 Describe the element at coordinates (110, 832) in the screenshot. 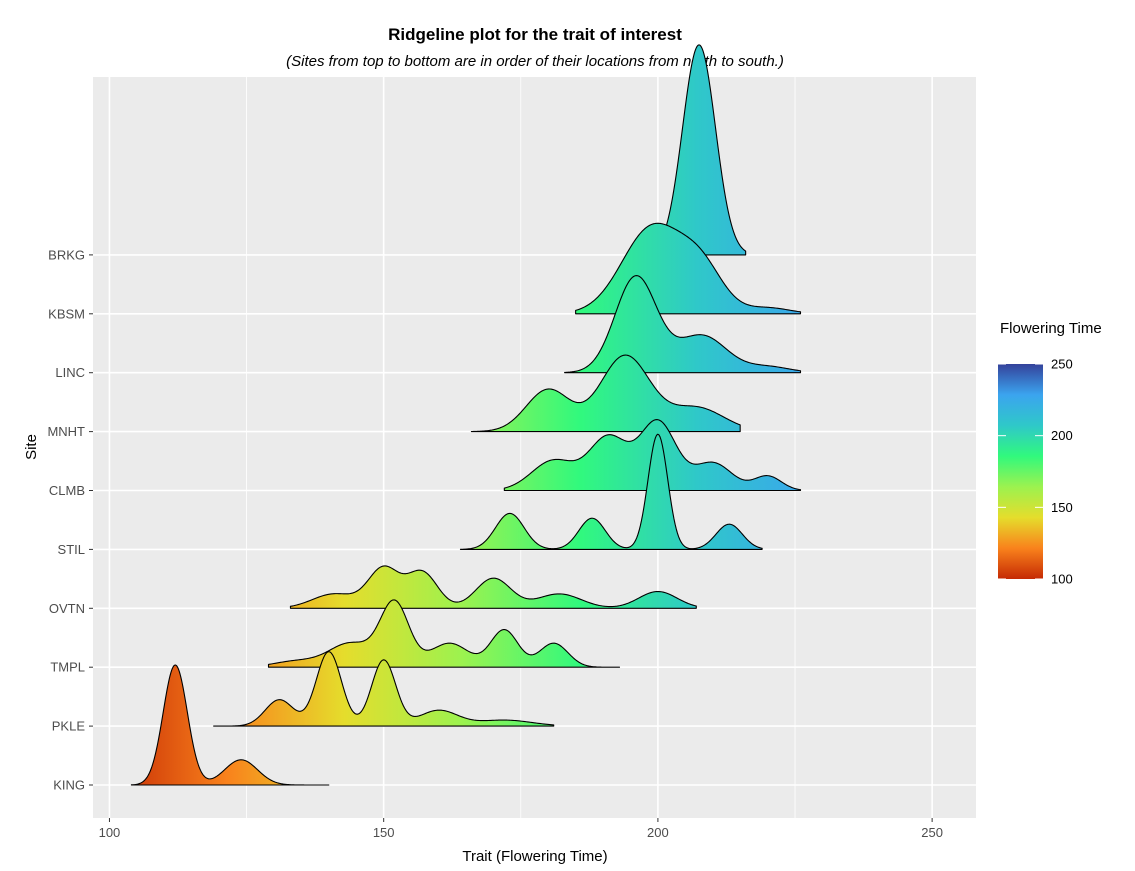

I see `x-tick-label-100: 100` at that location.